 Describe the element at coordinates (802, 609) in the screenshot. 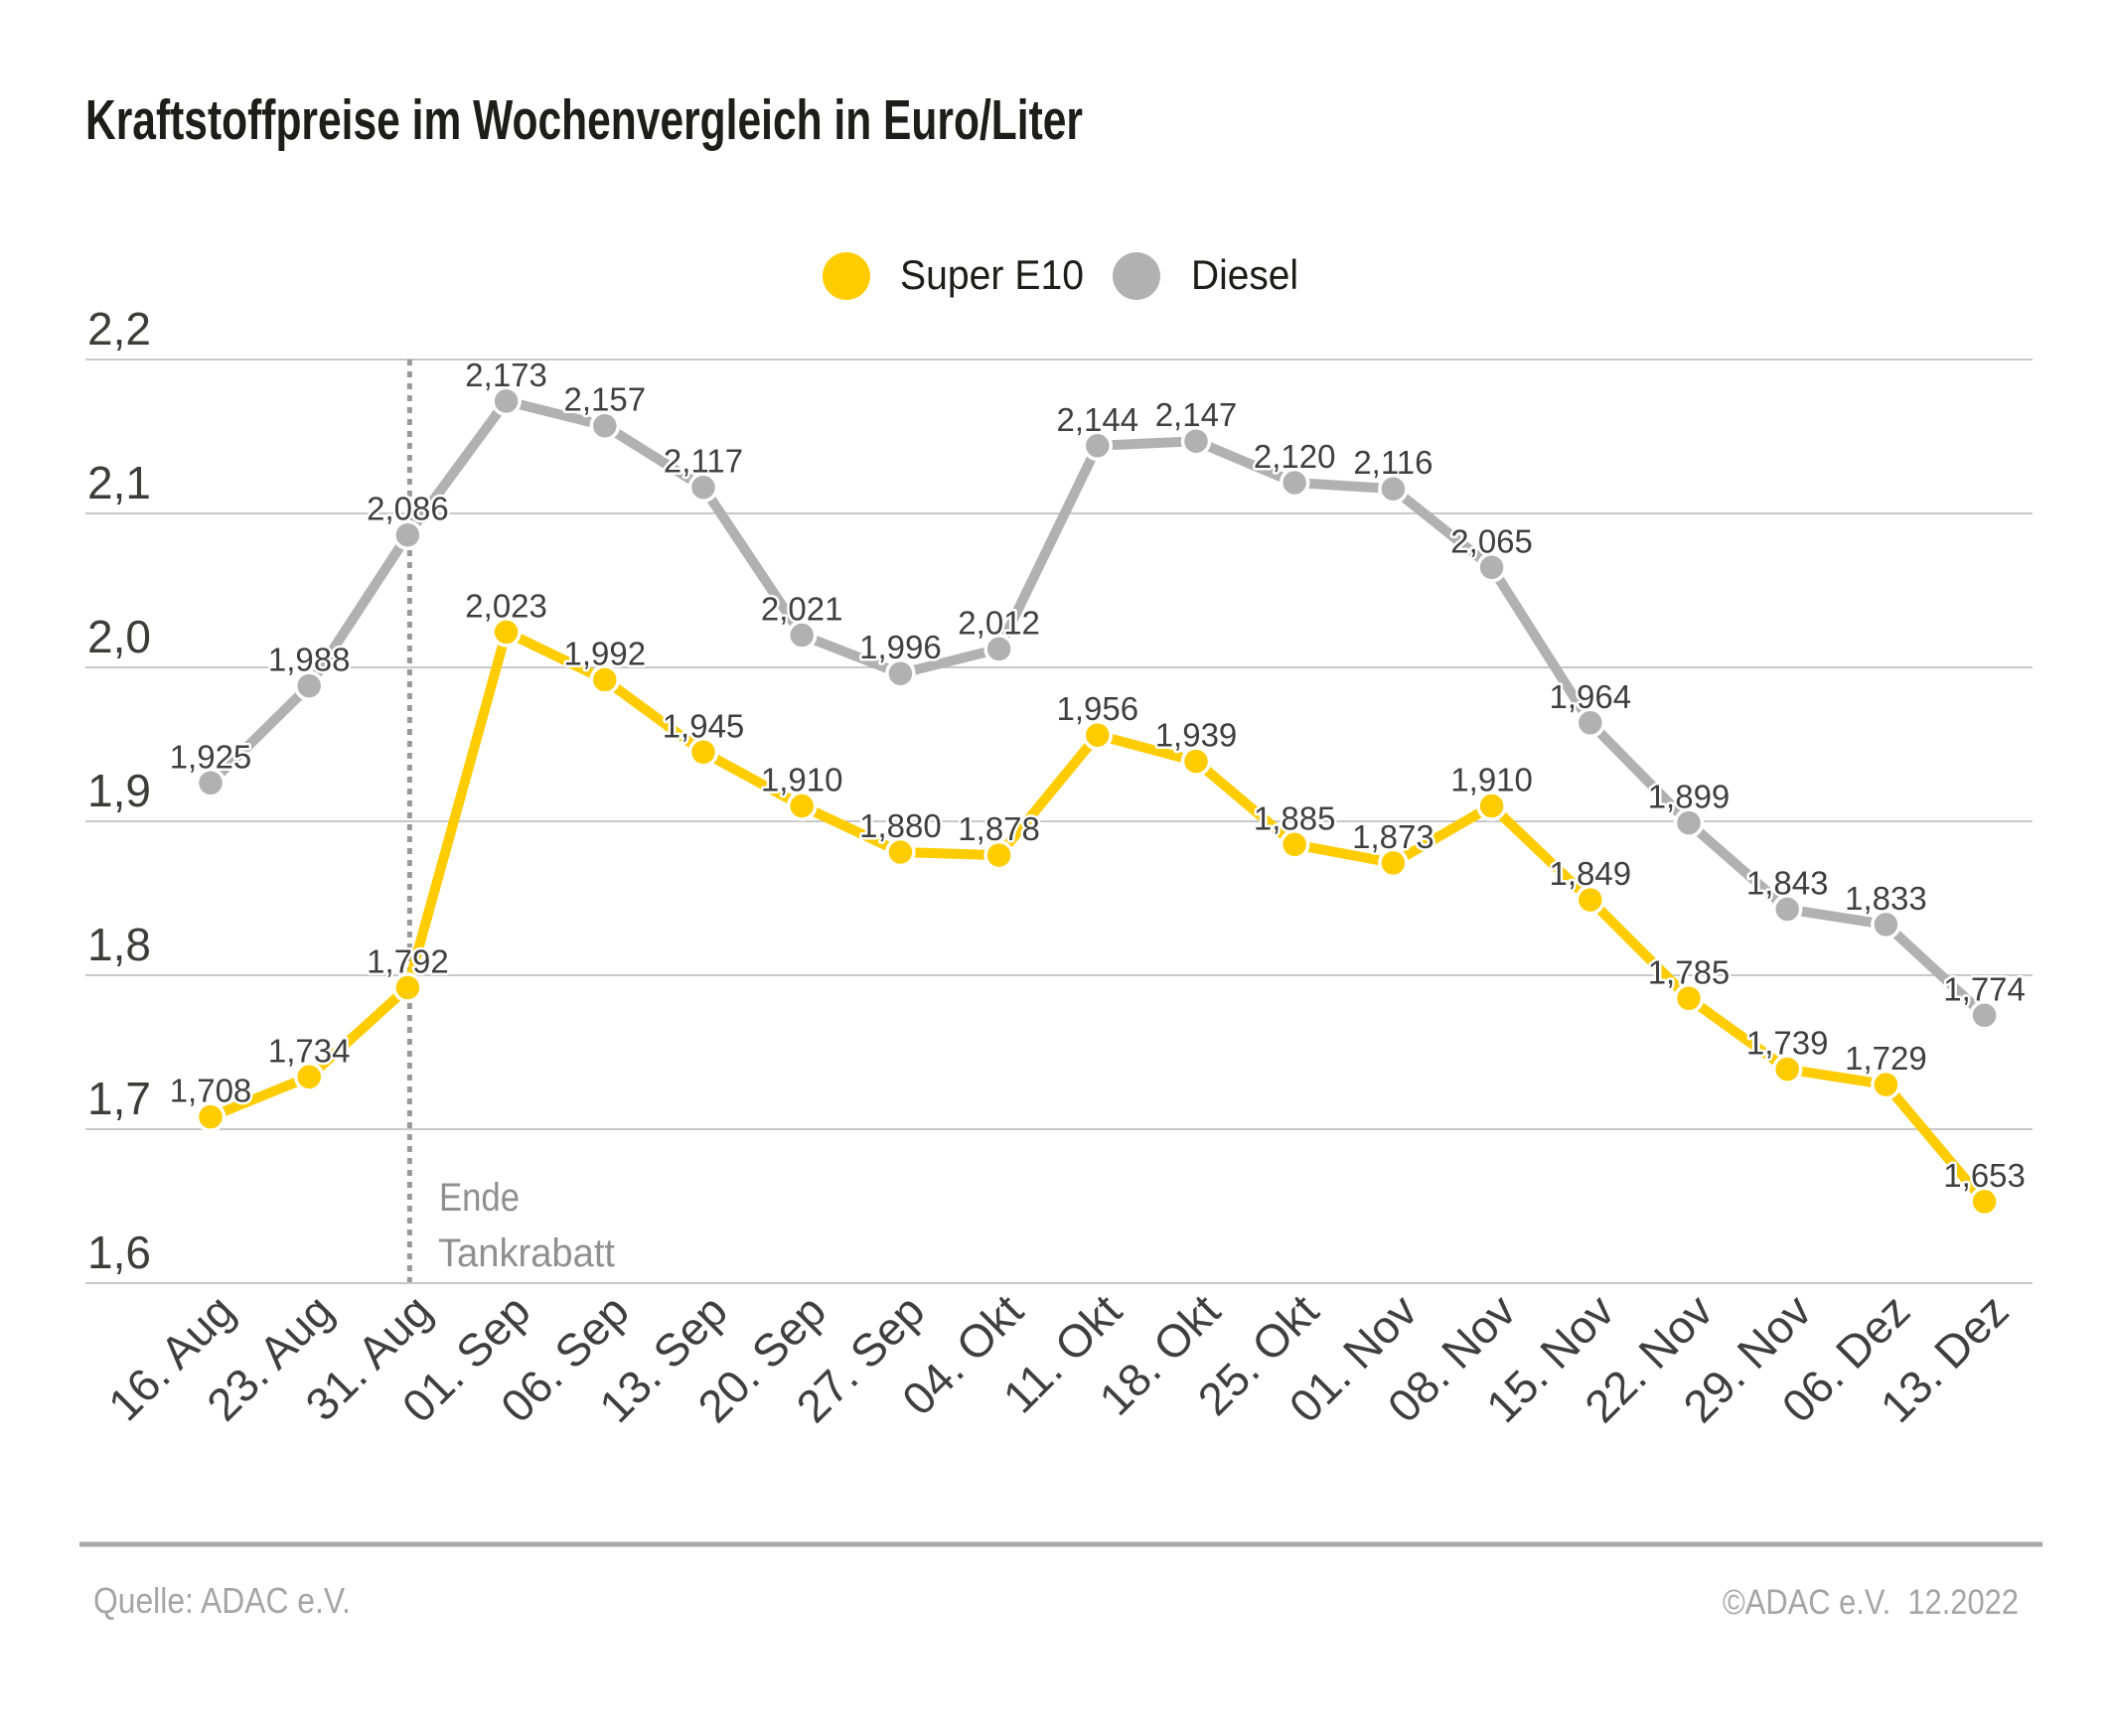

I see `svg-text: 2,021` at that location.